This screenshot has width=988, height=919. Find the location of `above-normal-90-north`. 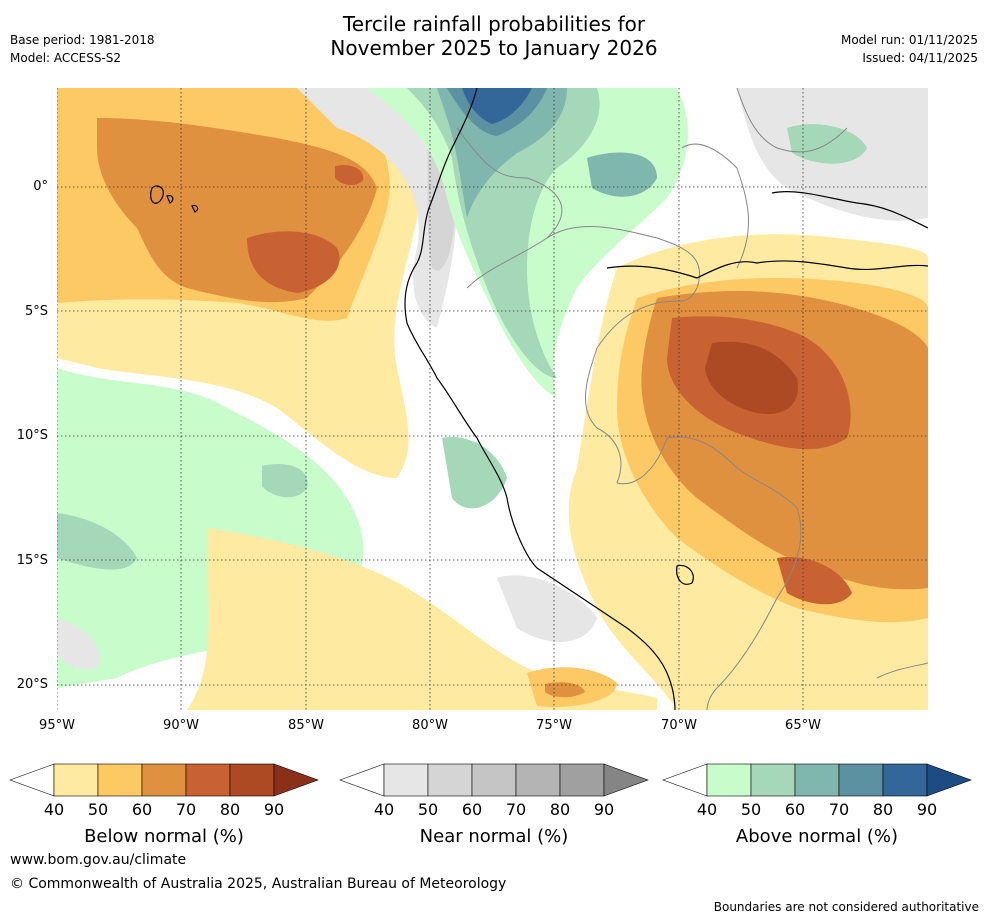

above-normal-90-north is located at coordinates (497, 106).